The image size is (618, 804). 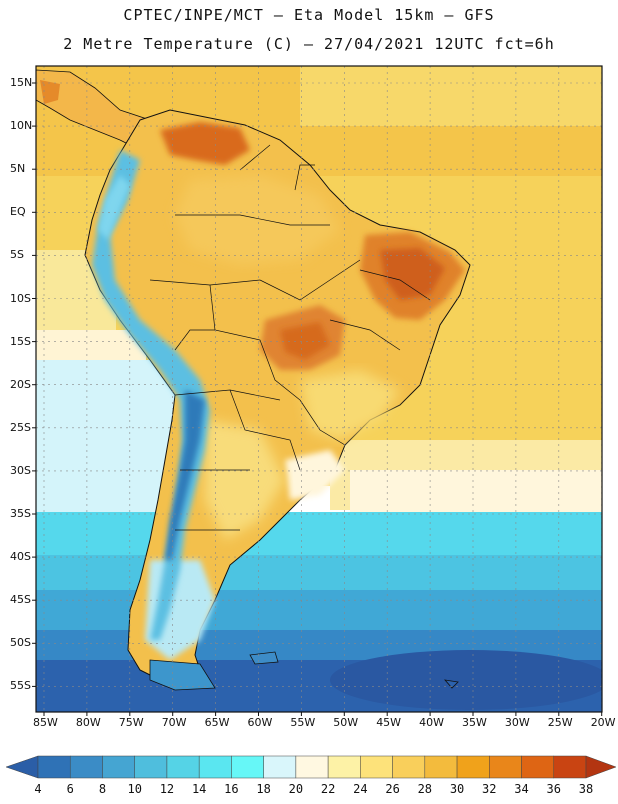 I want to click on lon-label: 65W, so click(x=217, y=722).